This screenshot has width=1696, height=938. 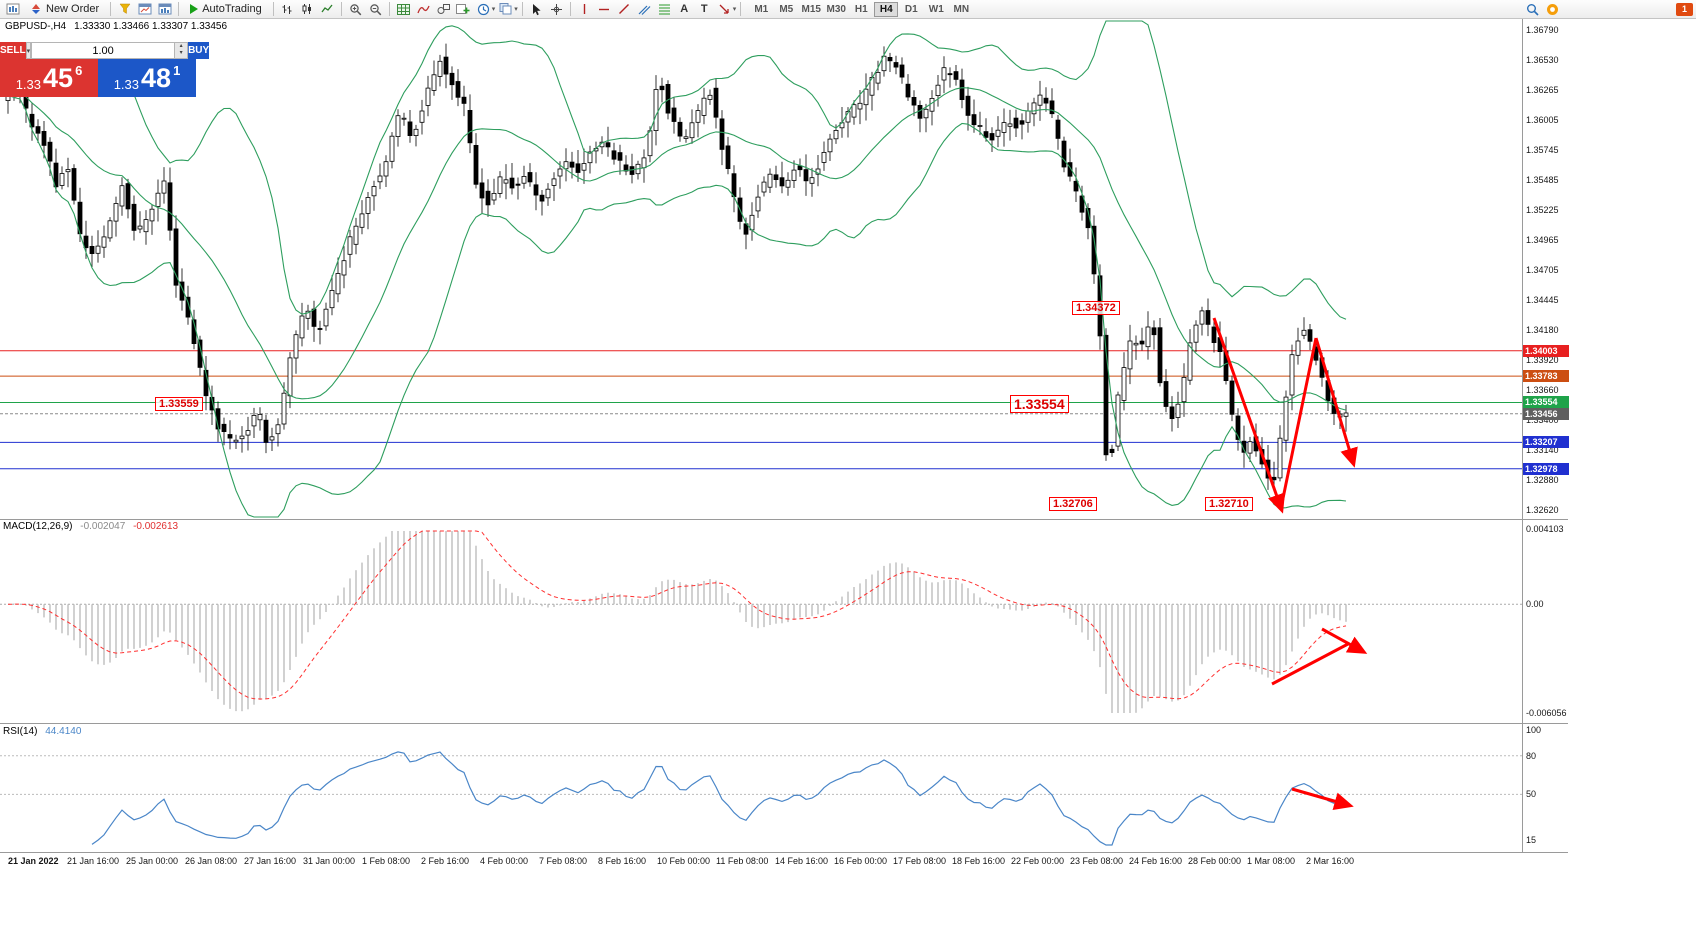 What do you see at coordinates (287, 9) in the screenshot?
I see `bars-chart-icon` at bounding box center [287, 9].